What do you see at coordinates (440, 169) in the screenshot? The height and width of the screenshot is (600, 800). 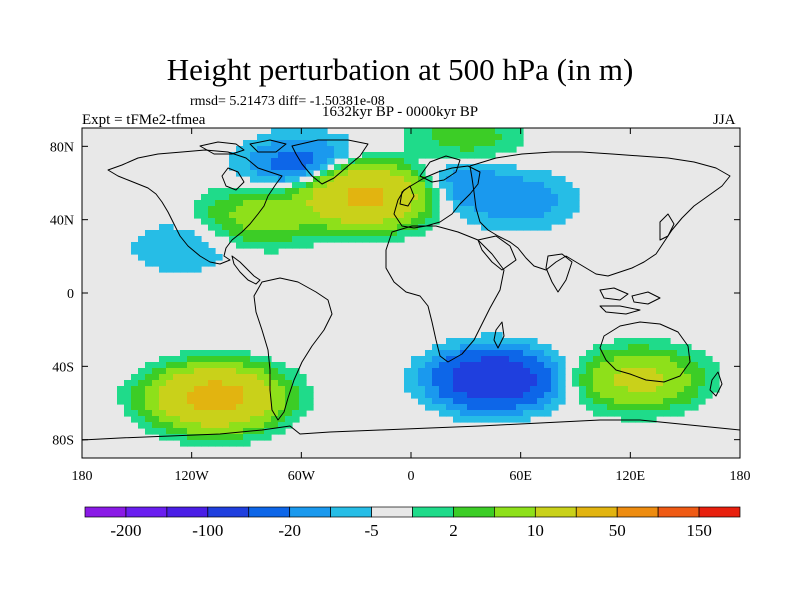 I see `coast-scandinavia` at bounding box center [440, 169].